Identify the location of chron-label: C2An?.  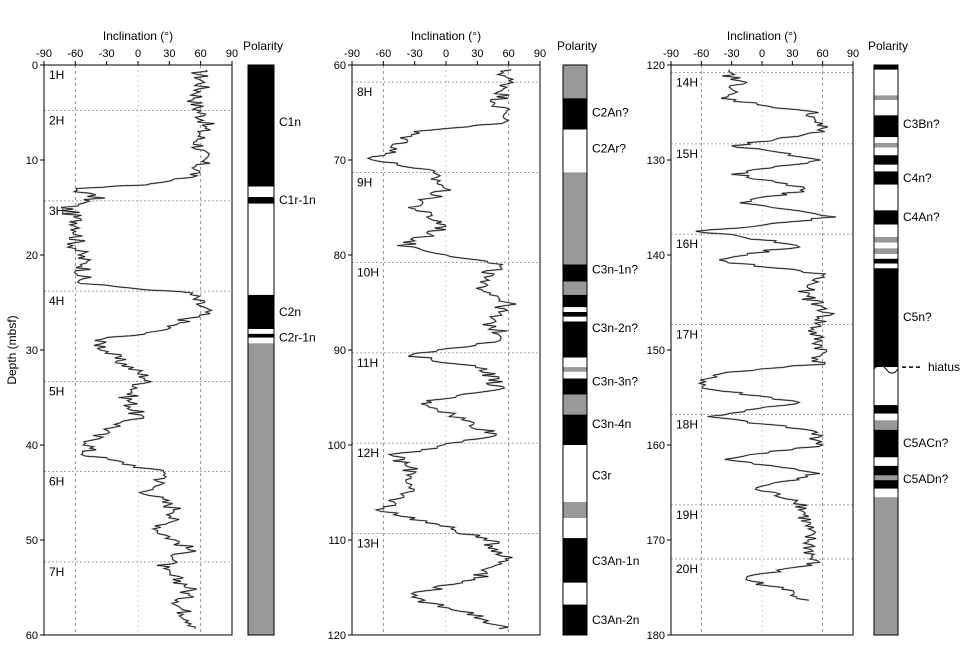
(610, 113).